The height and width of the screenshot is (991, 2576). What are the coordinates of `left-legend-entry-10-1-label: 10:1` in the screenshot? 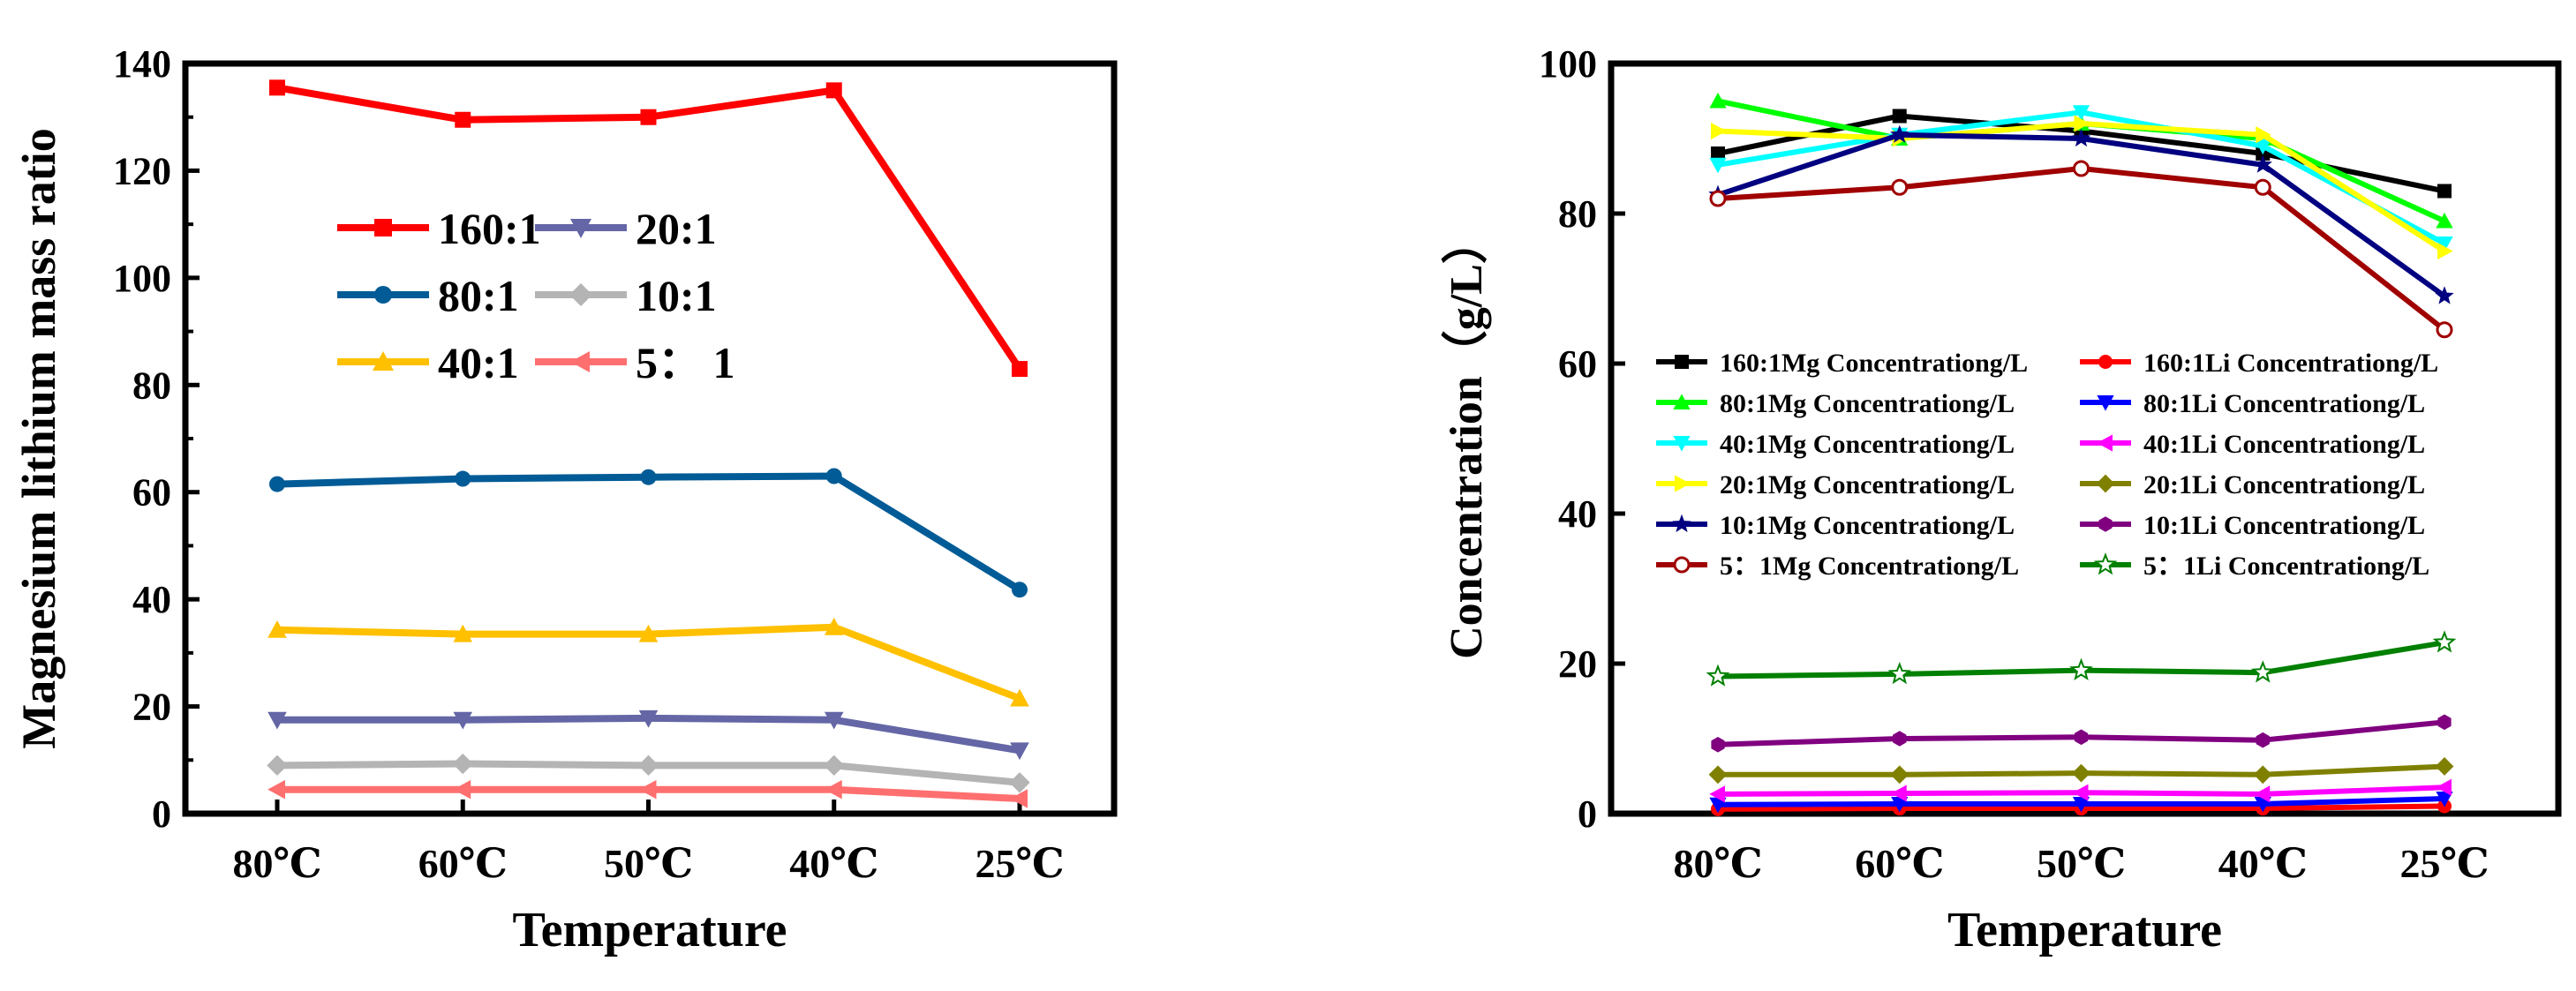 It's located at (677, 295).